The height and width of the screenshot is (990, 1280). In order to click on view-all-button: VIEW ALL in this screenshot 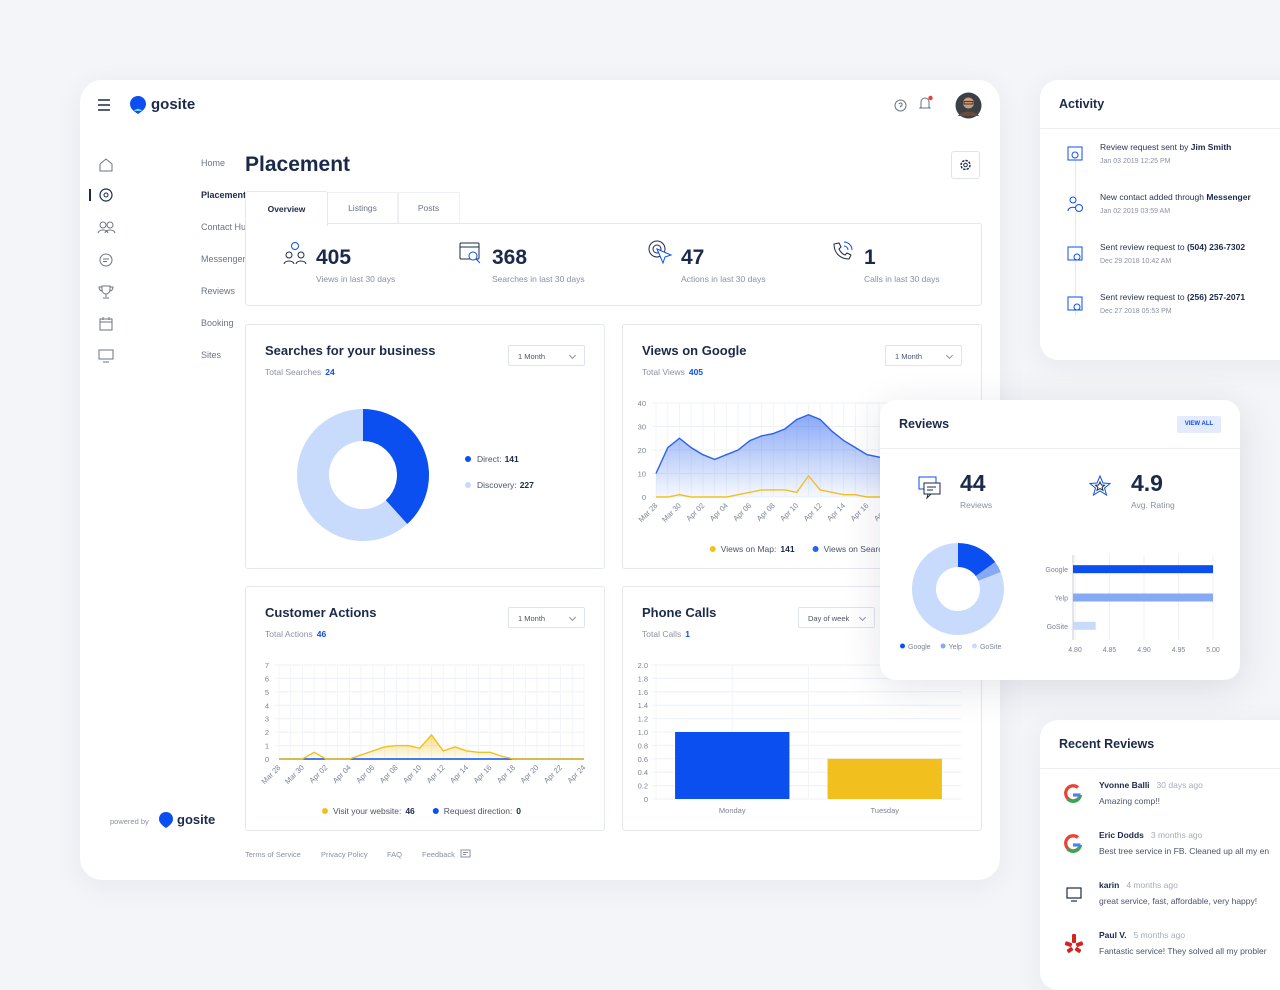, I will do `click(1199, 424)`.